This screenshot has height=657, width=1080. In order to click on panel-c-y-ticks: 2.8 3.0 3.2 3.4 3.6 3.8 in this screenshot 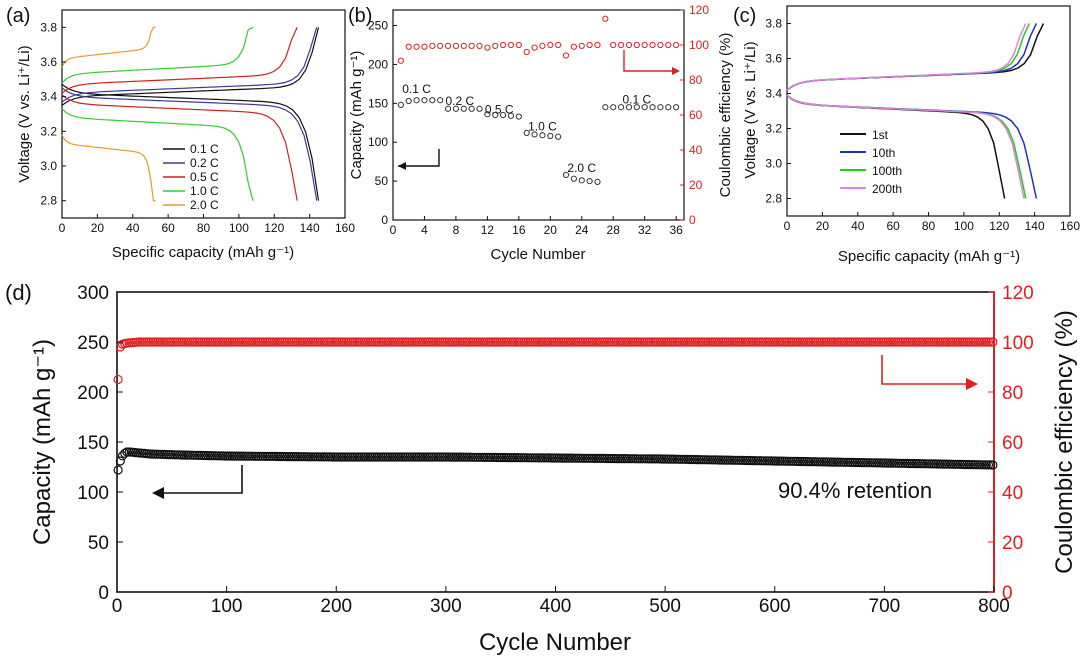, I will do `click(778, 111)`.